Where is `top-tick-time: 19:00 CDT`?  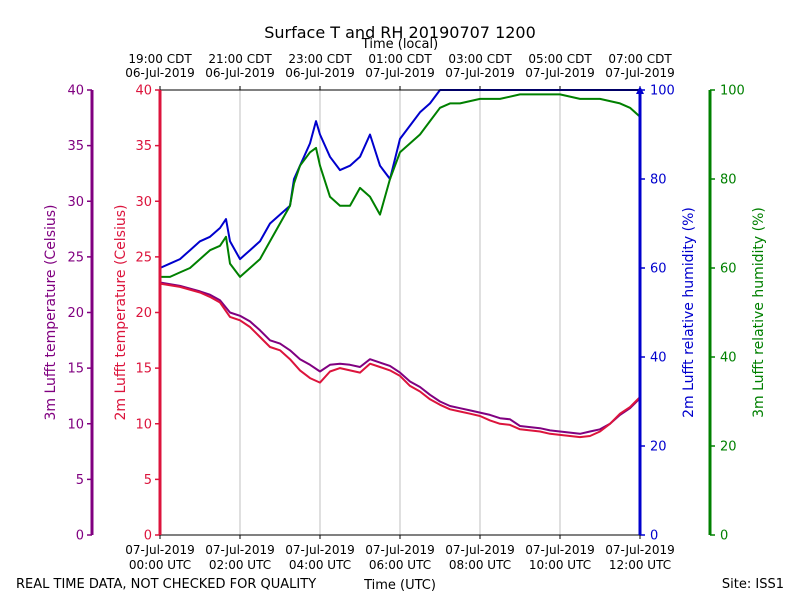 top-tick-time: 19:00 CDT is located at coordinates (160, 59).